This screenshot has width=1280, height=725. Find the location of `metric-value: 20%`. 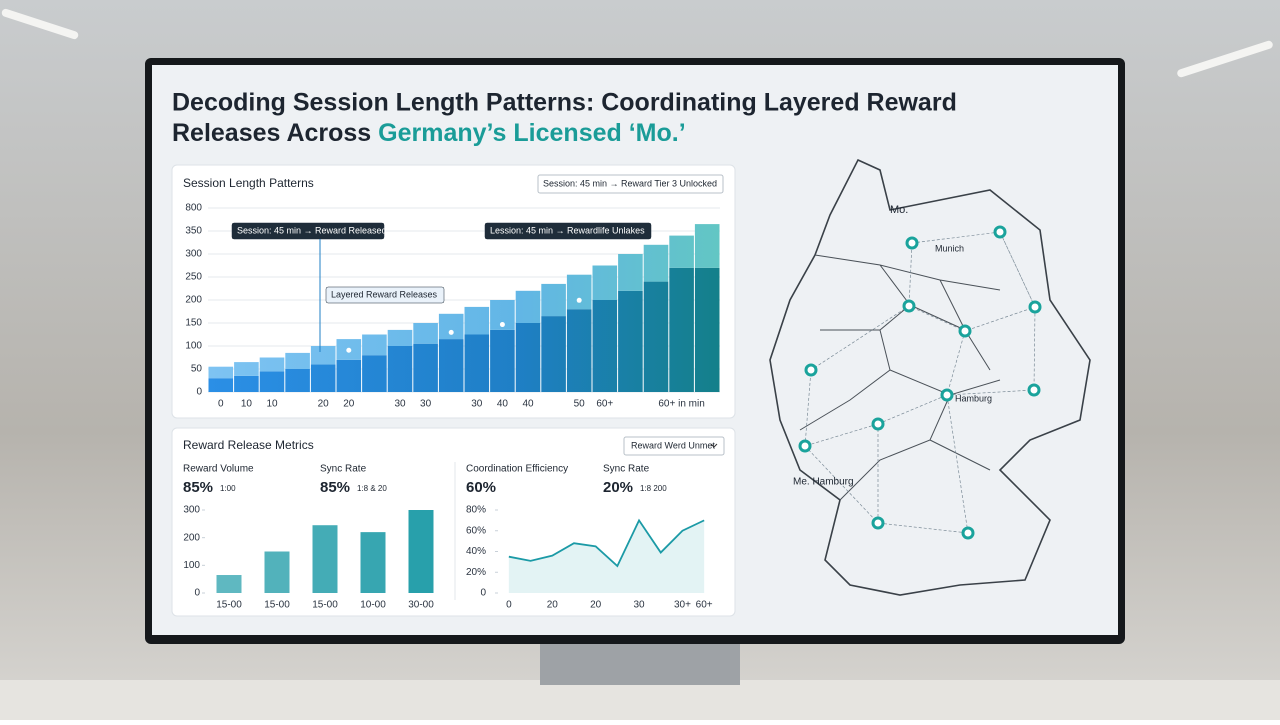

metric-value: 20% is located at coordinates (618, 487).